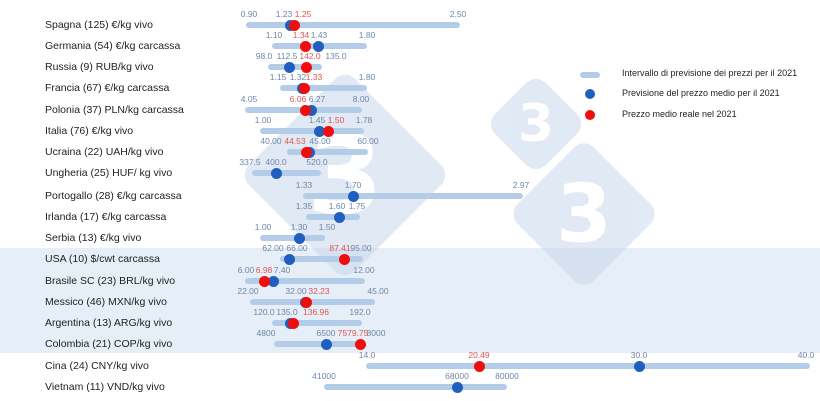 This screenshot has width=820, height=401. What do you see at coordinates (361, 99) in the screenshot?
I see `range-max-value: 8.00` at bounding box center [361, 99].